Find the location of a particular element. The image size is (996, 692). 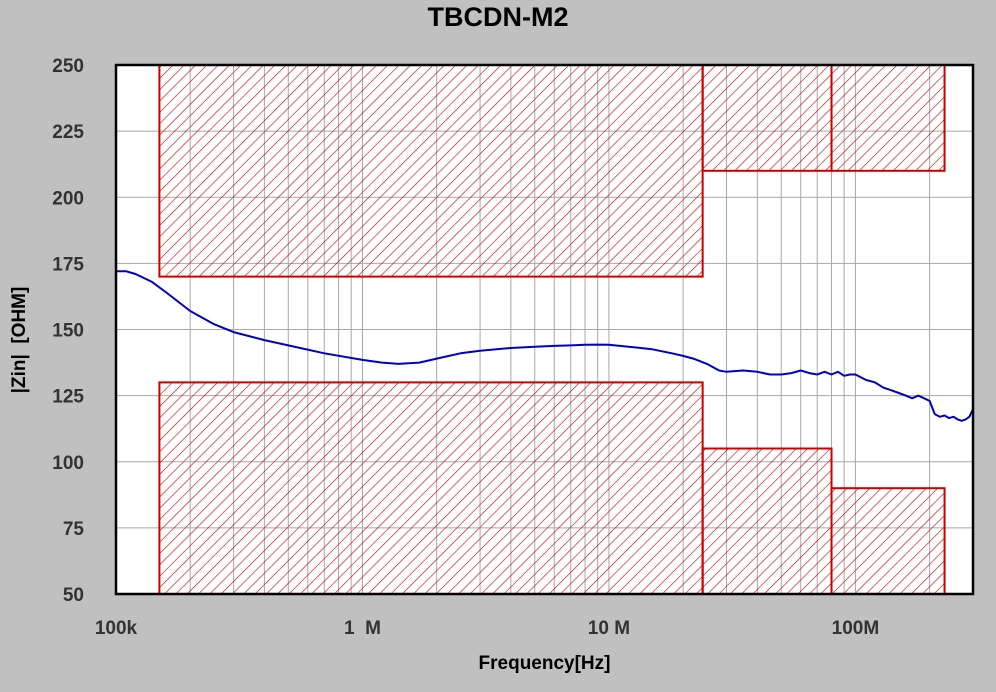

y-tick-labels: 50 75 100 125 150 175 200 225 250 is located at coordinates (68, 331).